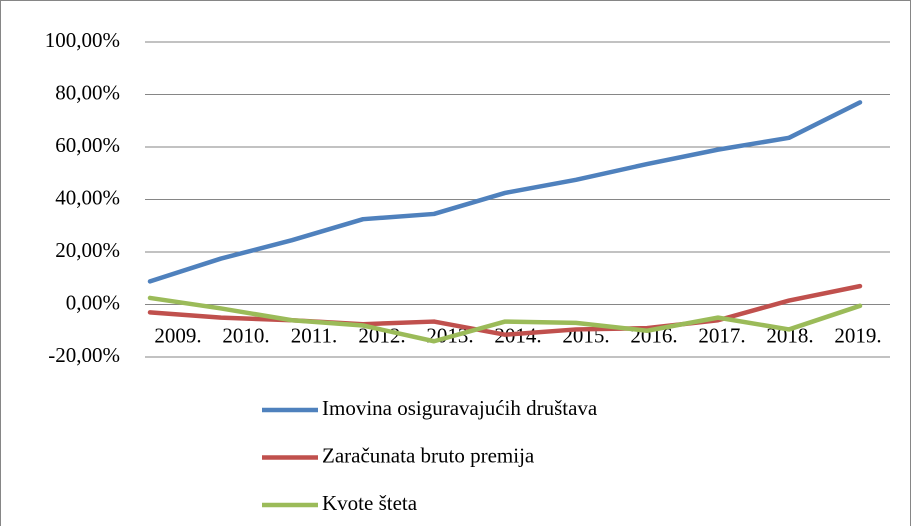  Describe the element at coordinates (460, 408) in the screenshot. I see `legend-label: Imovina osiguravajućih društava` at that location.